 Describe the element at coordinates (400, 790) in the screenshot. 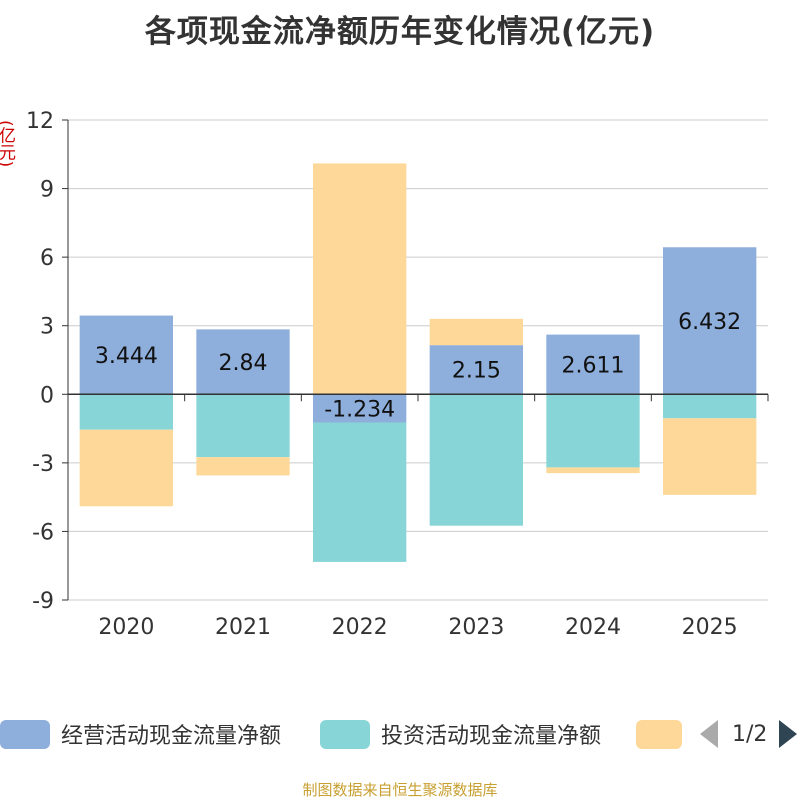

I see `source-note: 制图数据来自恒生聚源数据库` at that location.